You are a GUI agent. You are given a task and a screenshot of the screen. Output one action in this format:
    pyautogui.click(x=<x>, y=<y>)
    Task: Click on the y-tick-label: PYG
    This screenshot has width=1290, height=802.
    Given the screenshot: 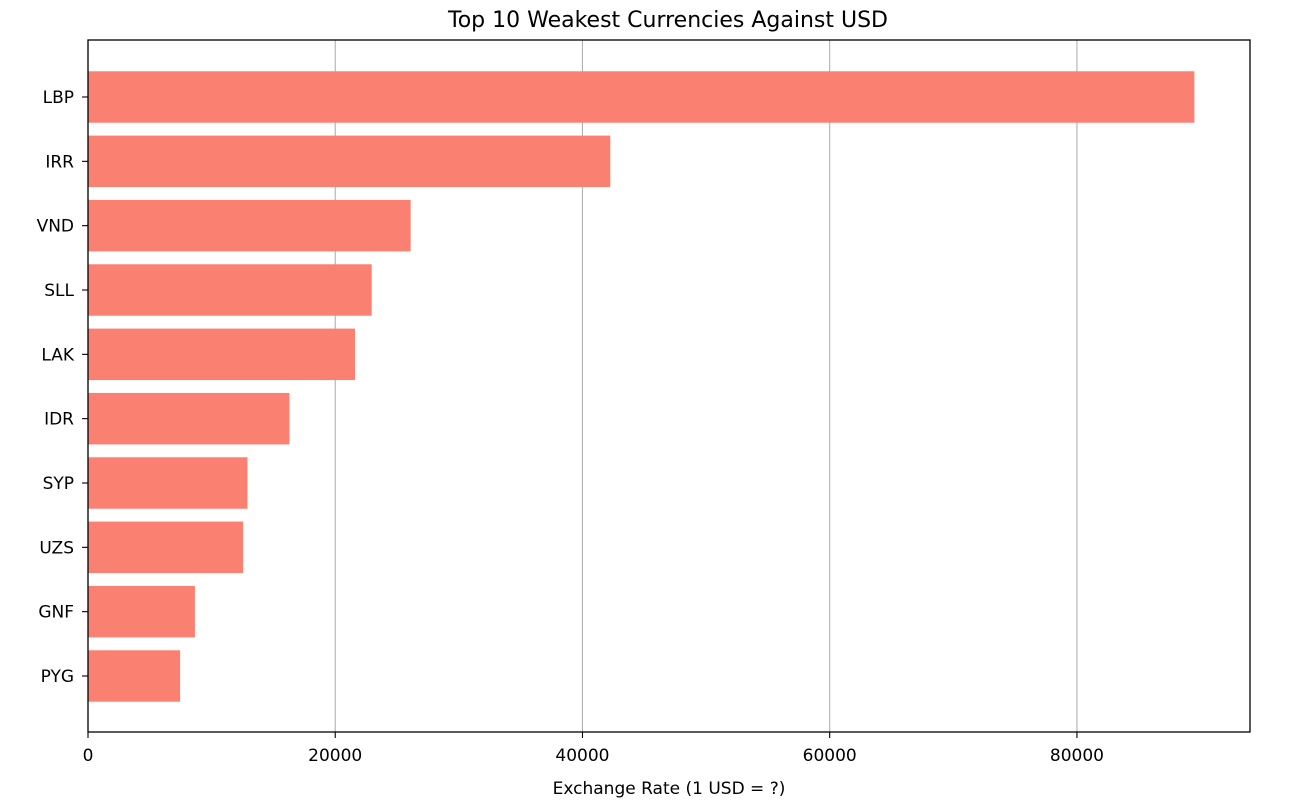 What is the action you would take?
    pyautogui.click(x=57, y=677)
    